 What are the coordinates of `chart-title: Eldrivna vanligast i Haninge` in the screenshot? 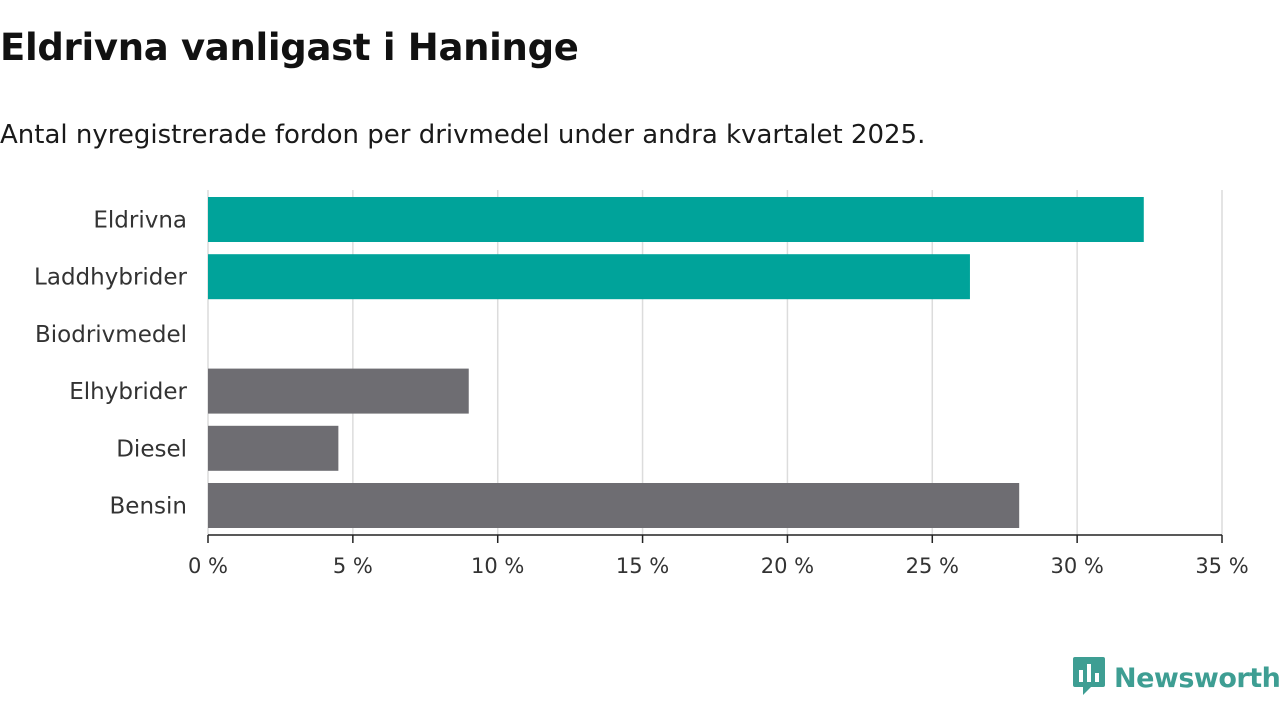 It's located at (289, 47).